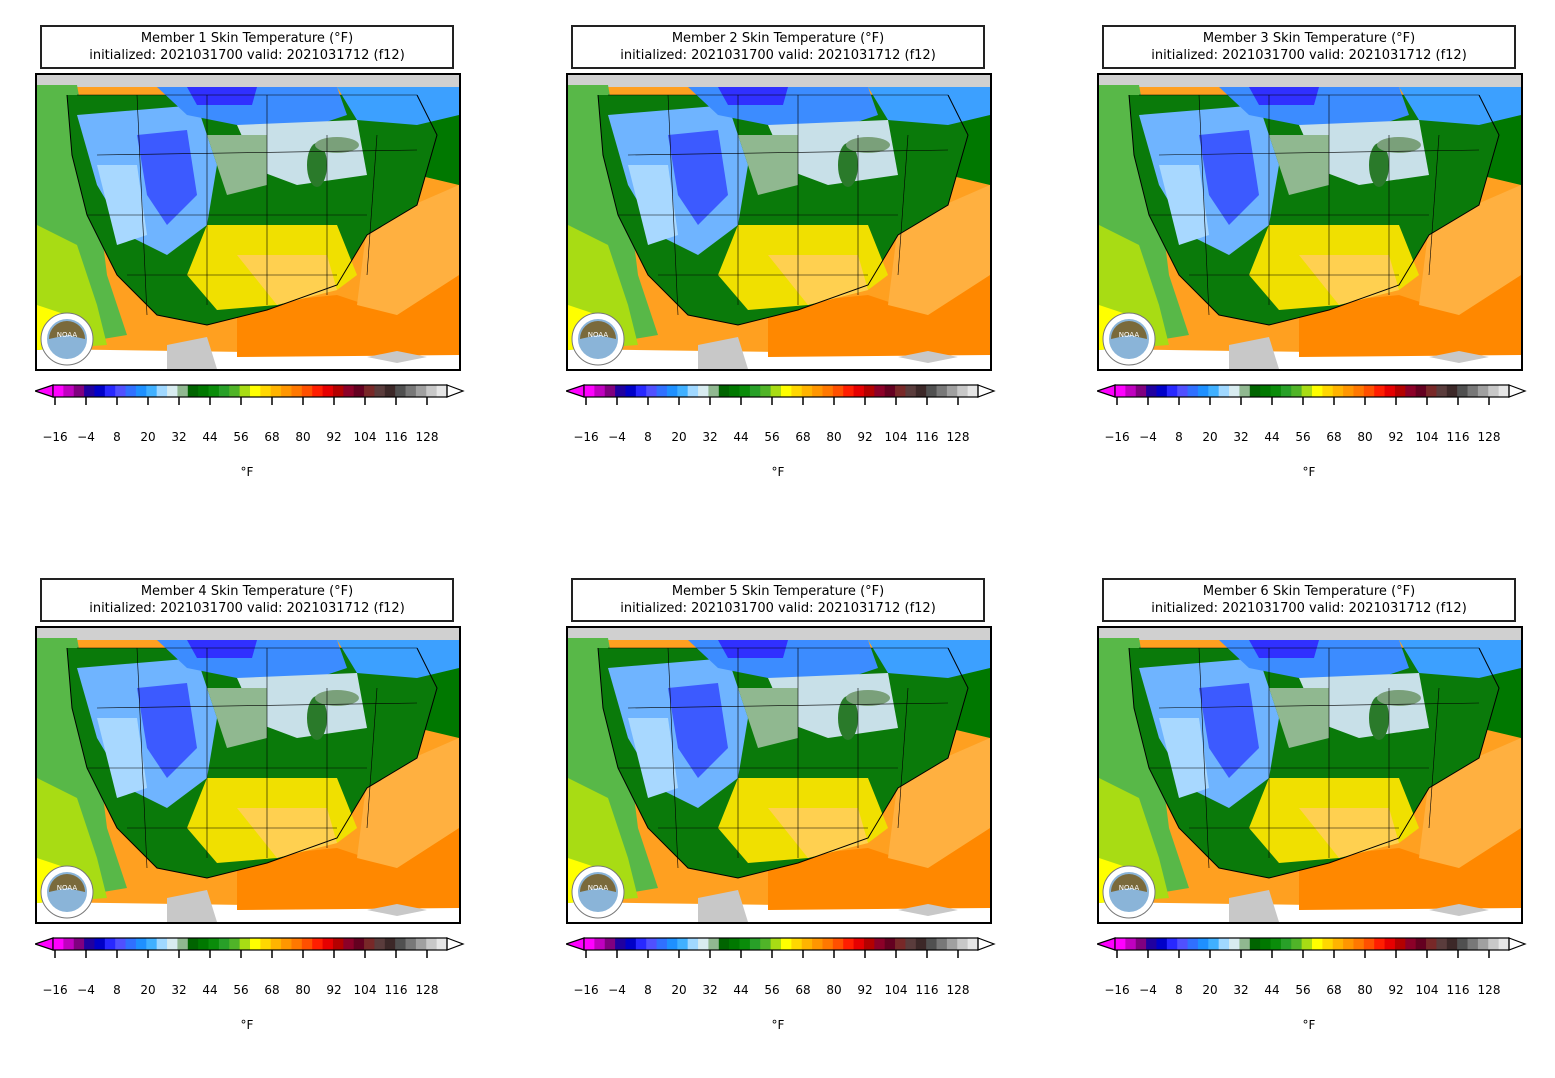  Describe the element at coordinates (772, 437) in the screenshot. I see `colorbar-tick-label: 56` at that location.